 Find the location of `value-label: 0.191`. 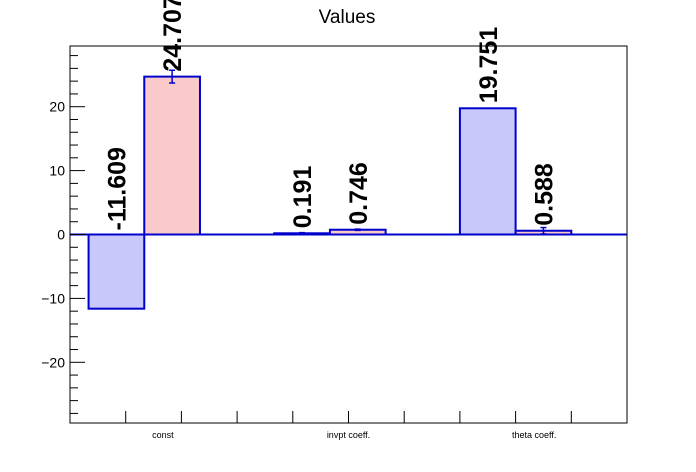

value-label: 0.191 is located at coordinates (303, 197).